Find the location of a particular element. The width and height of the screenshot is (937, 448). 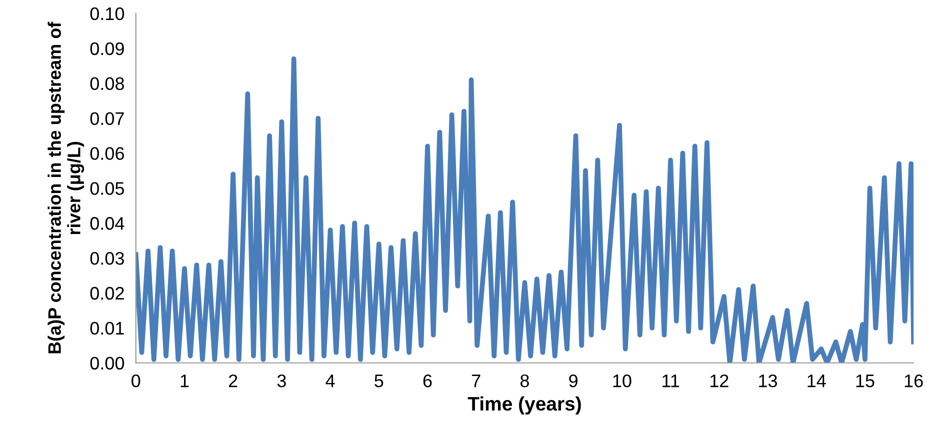

x-tick-label: 11 is located at coordinates (671, 381).